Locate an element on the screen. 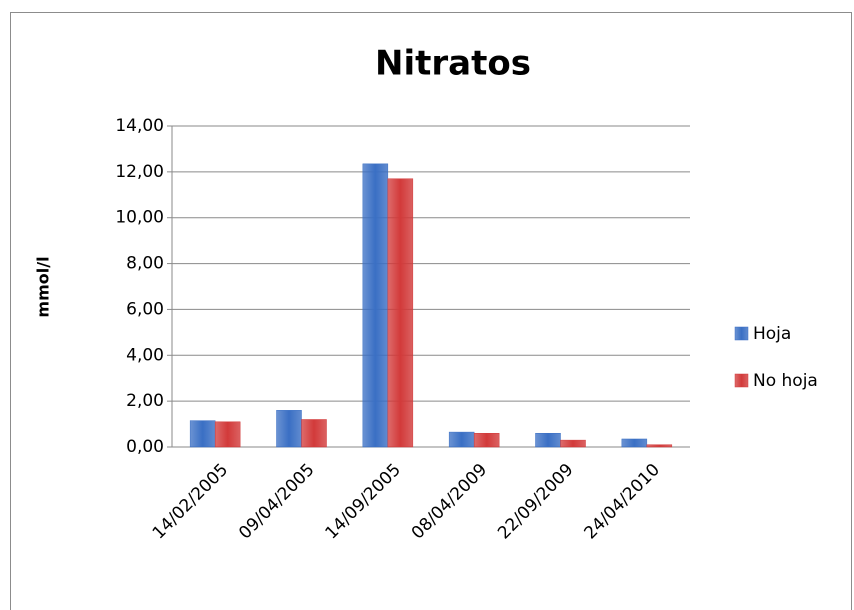 This screenshot has height=610, width=854. legend-label: No hoja is located at coordinates (785, 381).